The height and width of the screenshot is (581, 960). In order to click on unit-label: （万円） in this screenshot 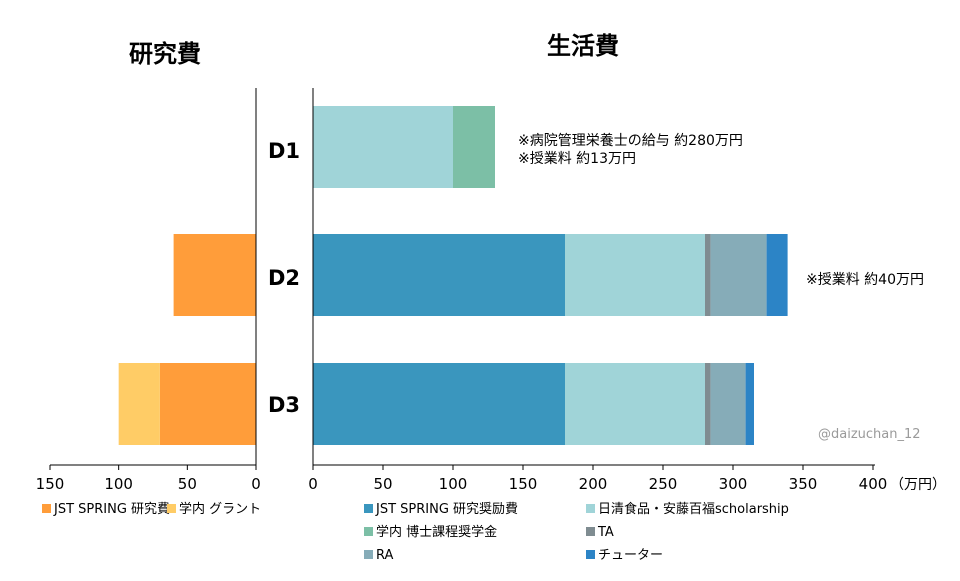, I will do `click(918, 485)`.